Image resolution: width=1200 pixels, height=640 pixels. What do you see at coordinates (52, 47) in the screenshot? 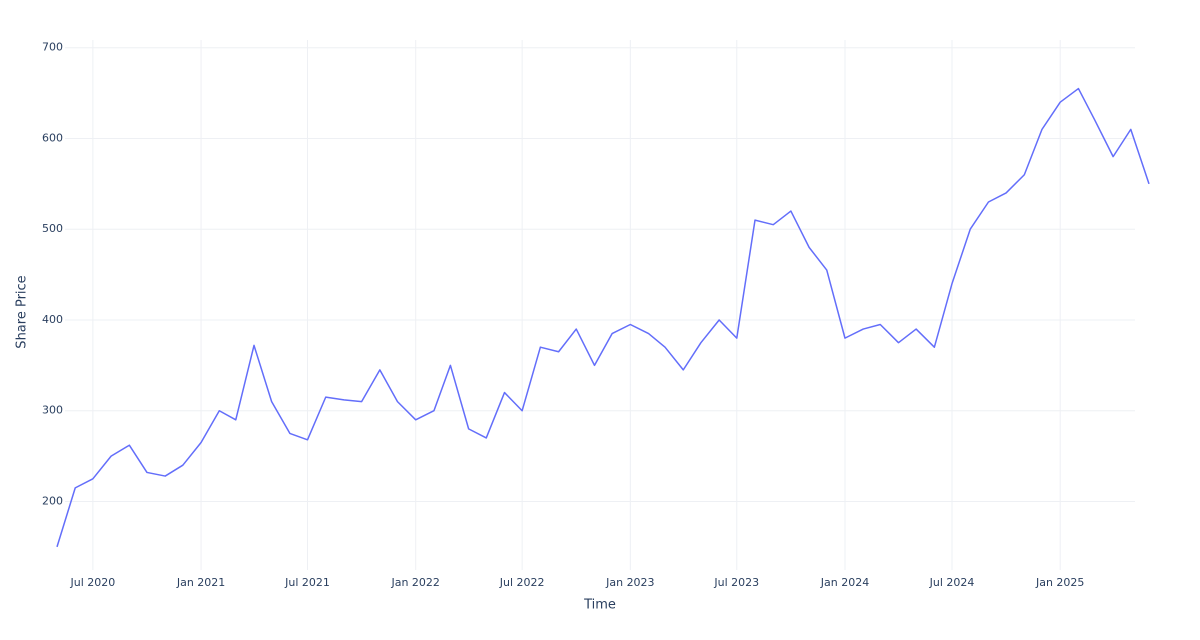
I see `y-tick-label: 700` at bounding box center [52, 47].